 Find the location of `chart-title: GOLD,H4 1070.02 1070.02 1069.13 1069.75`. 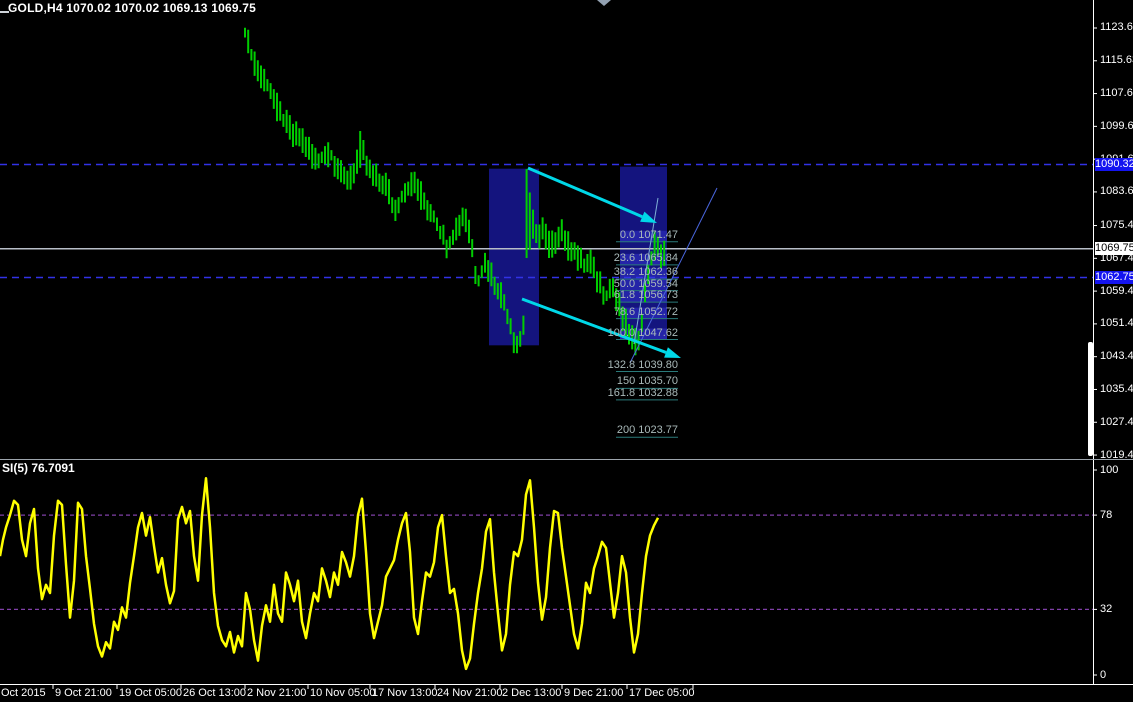

chart-title: GOLD,H4 1070.02 1070.02 1069.13 1069.75 is located at coordinates (132, 8).